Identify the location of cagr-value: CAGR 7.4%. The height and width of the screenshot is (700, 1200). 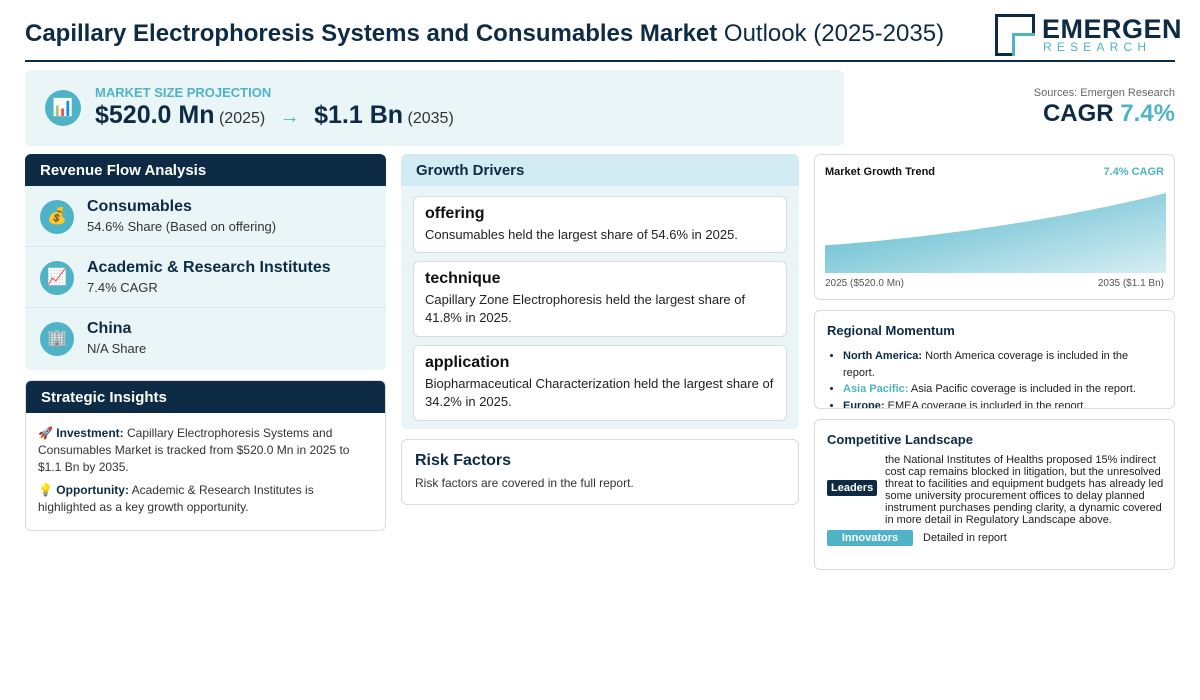
(1104, 114).